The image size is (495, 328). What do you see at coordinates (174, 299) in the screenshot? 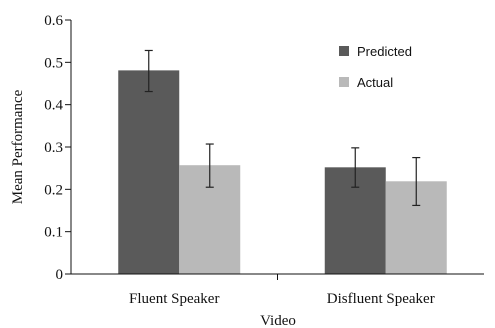
I see `x-category-label: Fluent Speaker` at bounding box center [174, 299].